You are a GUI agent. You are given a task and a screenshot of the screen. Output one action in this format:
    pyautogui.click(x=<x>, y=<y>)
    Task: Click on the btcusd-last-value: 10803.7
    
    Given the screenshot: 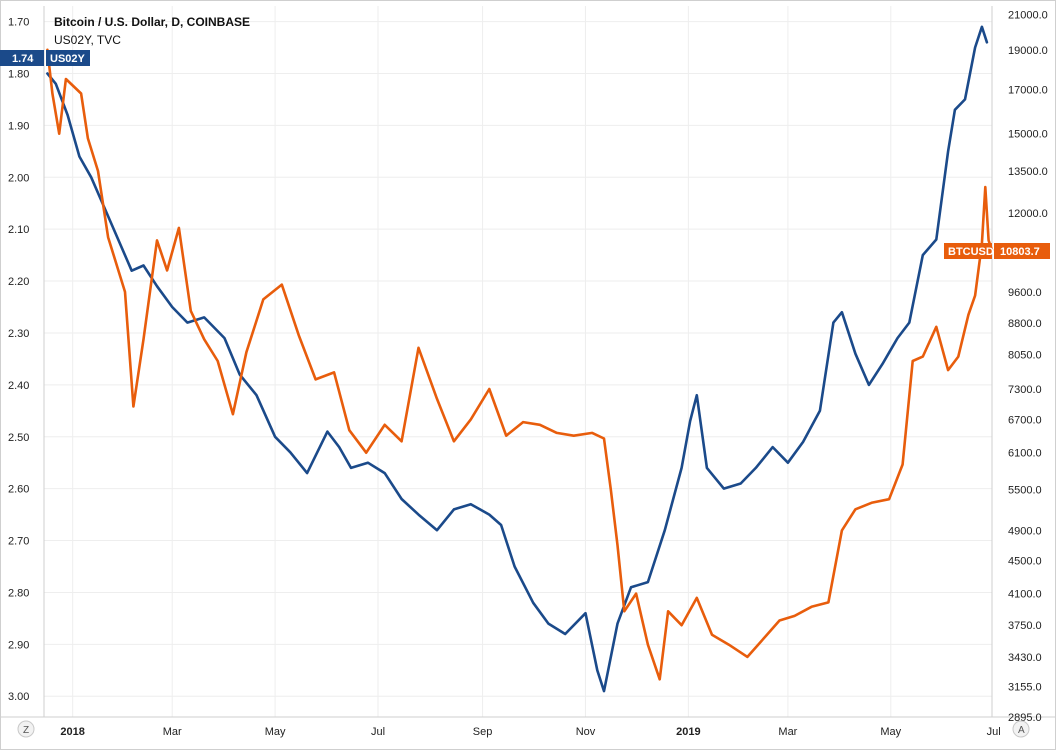 What is the action you would take?
    pyautogui.click(x=1020, y=252)
    